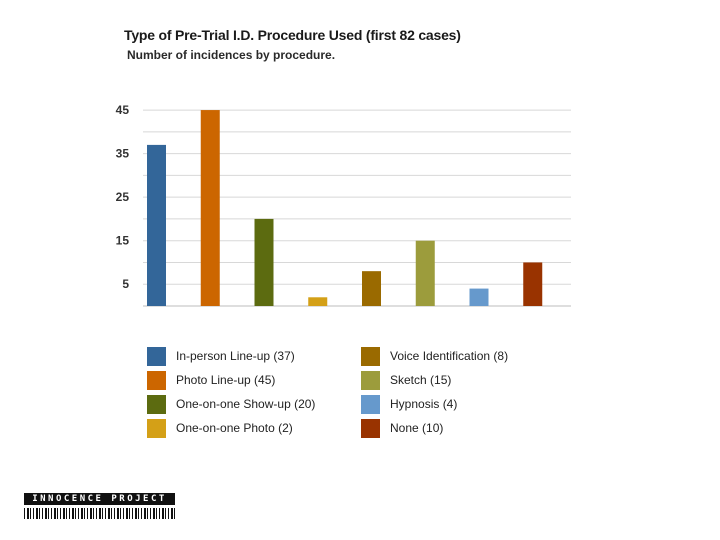 This screenshot has height=540, width=720. Describe the element at coordinates (533, 284) in the screenshot. I see `bar-none` at that location.